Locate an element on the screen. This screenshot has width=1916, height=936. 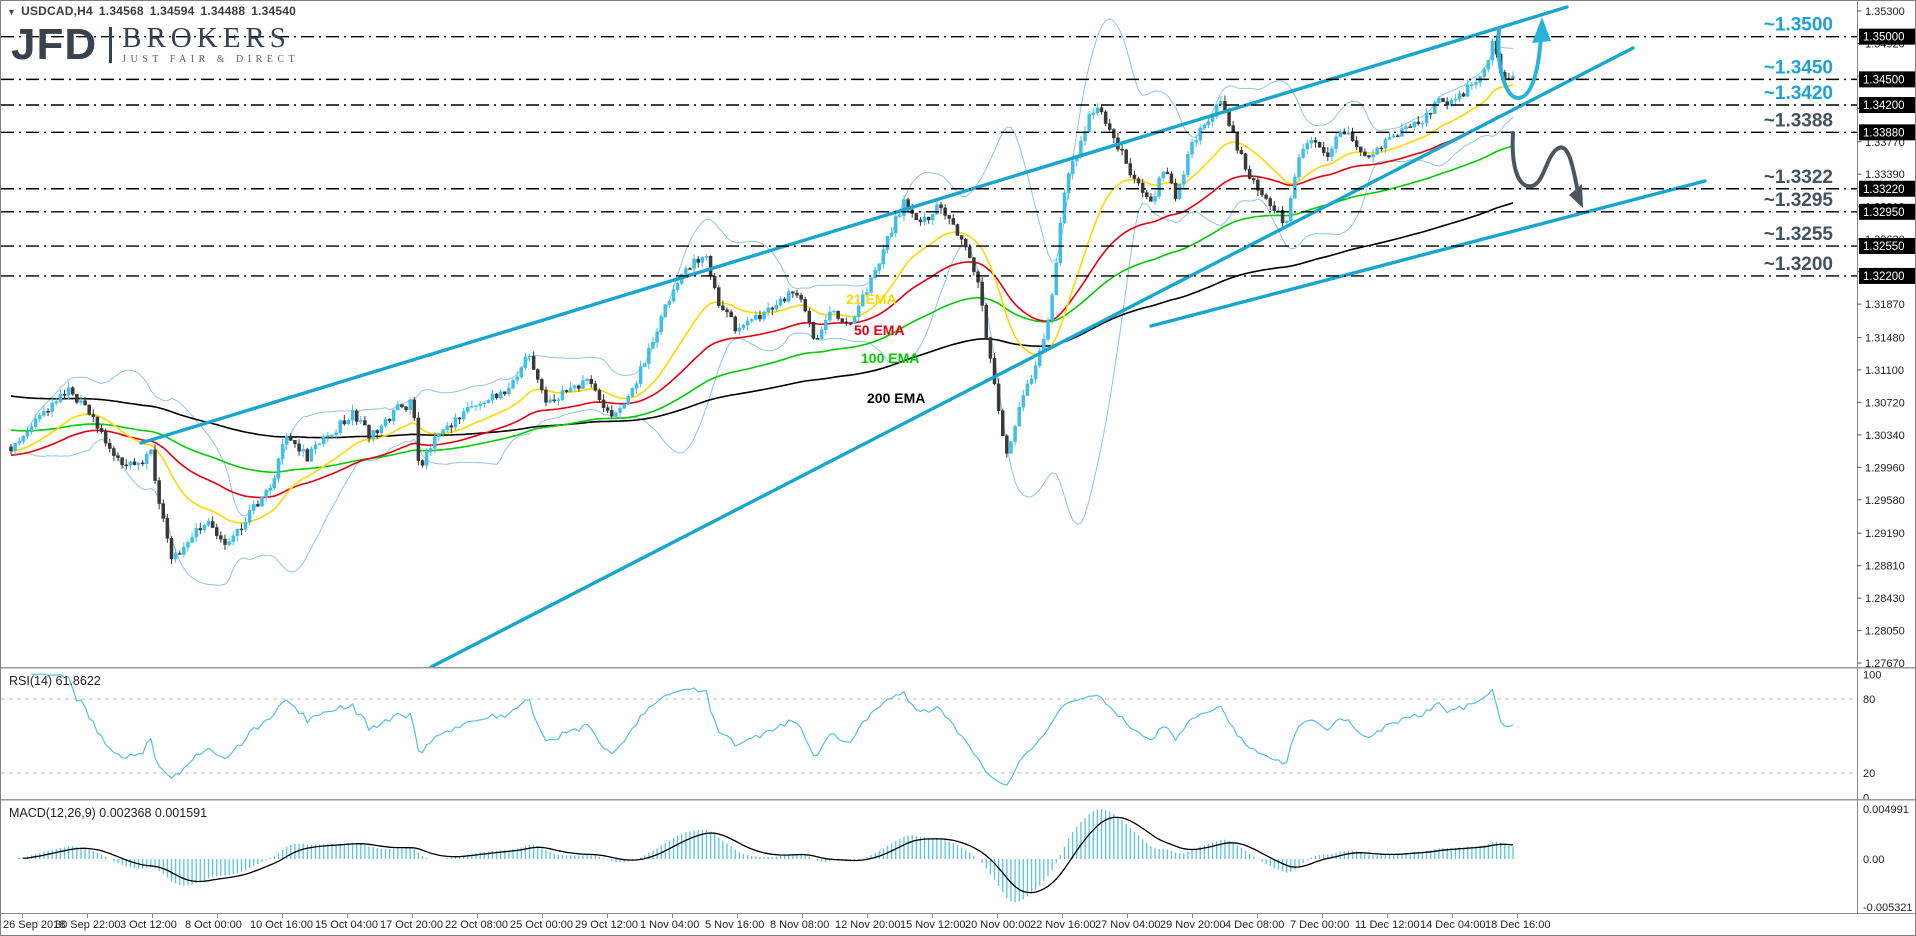
level-label: ~1.3420 is located at coordinates (1798, 93).